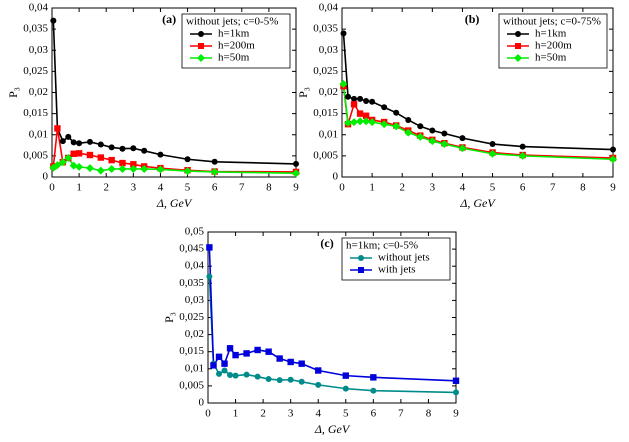 This screenshot has width=629, height=442. Describe the element at coordinates (232, 22) in the screenshot. I see `legend-title: without jets; c=0-5%` at that location.